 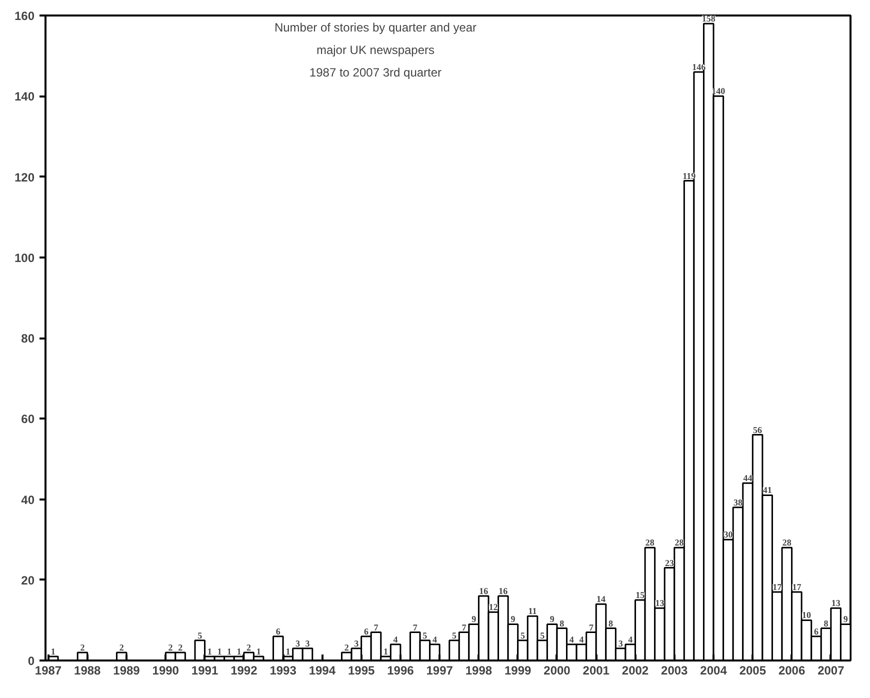 What do you see at coordinates (244, 671) in the screenshot?
I see `x-tick-label: 1992` at bounding box center [244, 671].